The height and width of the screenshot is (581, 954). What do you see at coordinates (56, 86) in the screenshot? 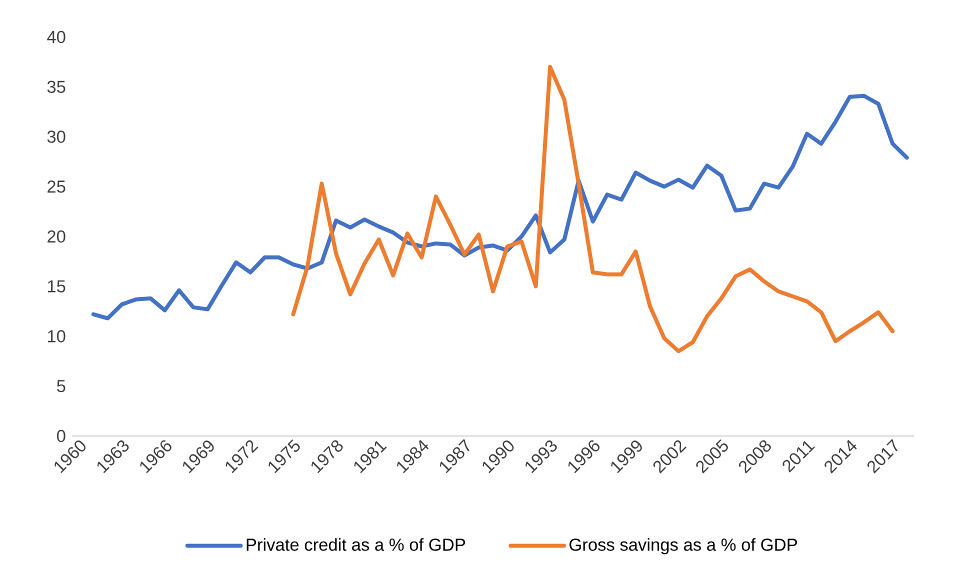
I see `y-tick-label: 35` at bounding box center [56, 86].